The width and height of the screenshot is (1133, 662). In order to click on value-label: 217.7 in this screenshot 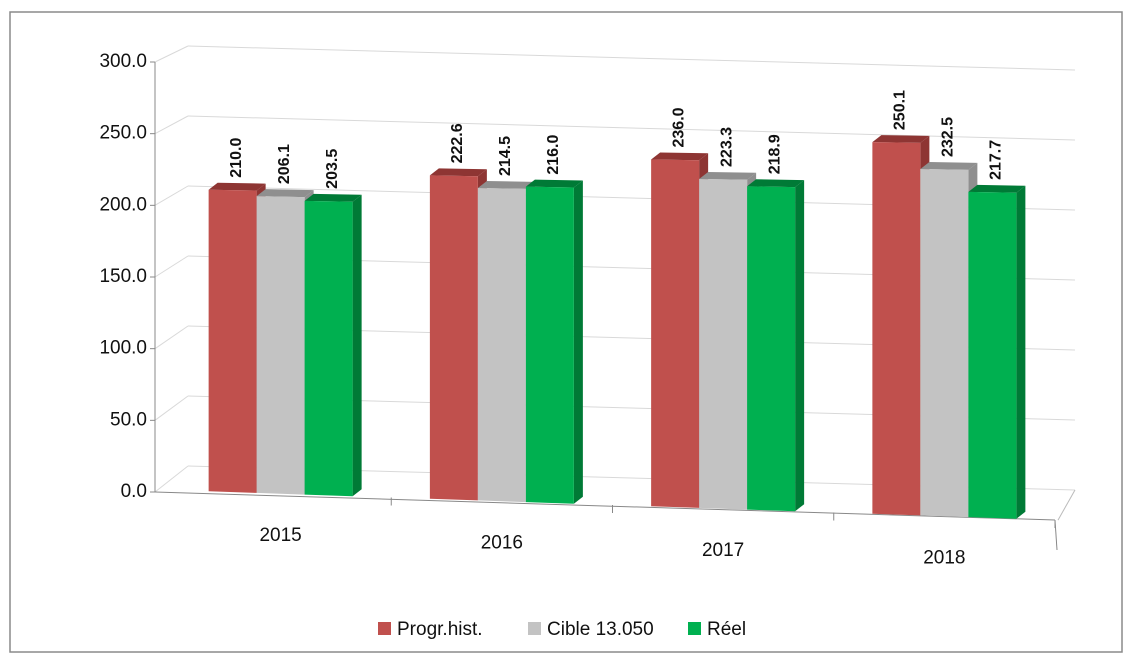, I will do `click(996, 160)`.